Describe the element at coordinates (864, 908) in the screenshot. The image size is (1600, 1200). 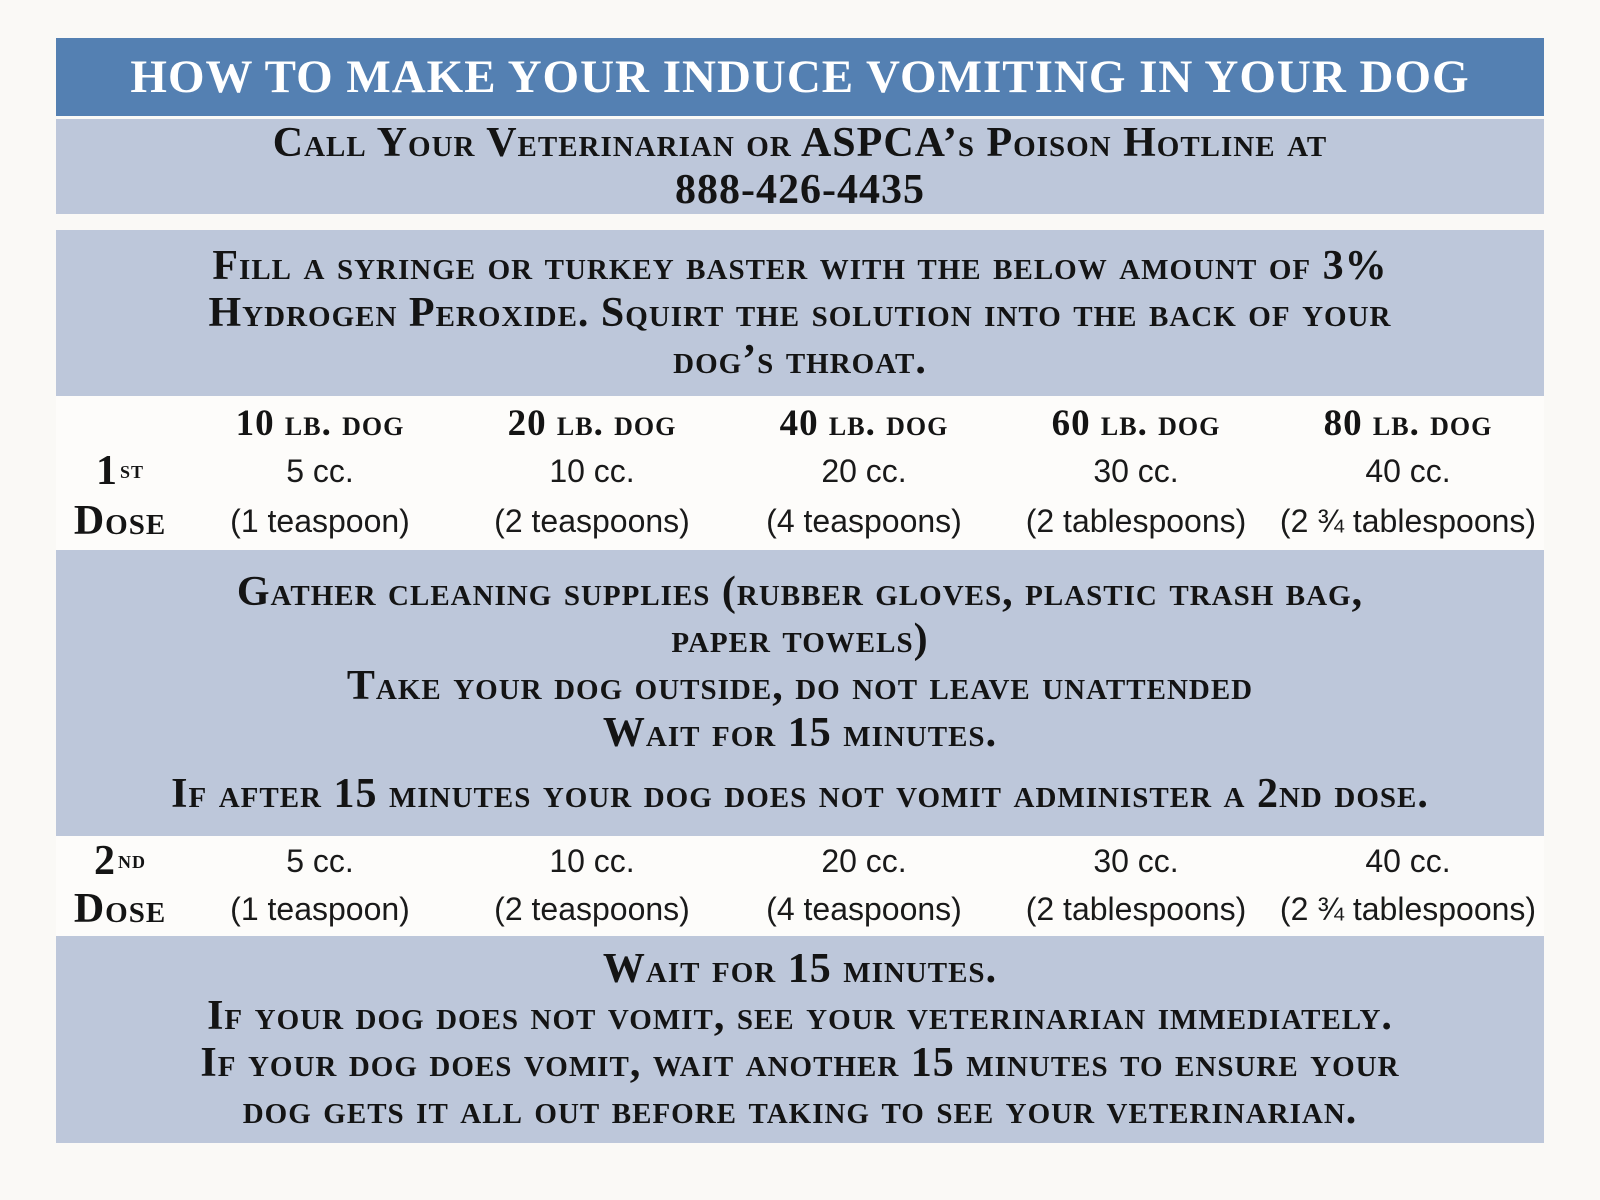
I see `second-dose-equivalent-40lb: (4 teaspoons)` at that location.